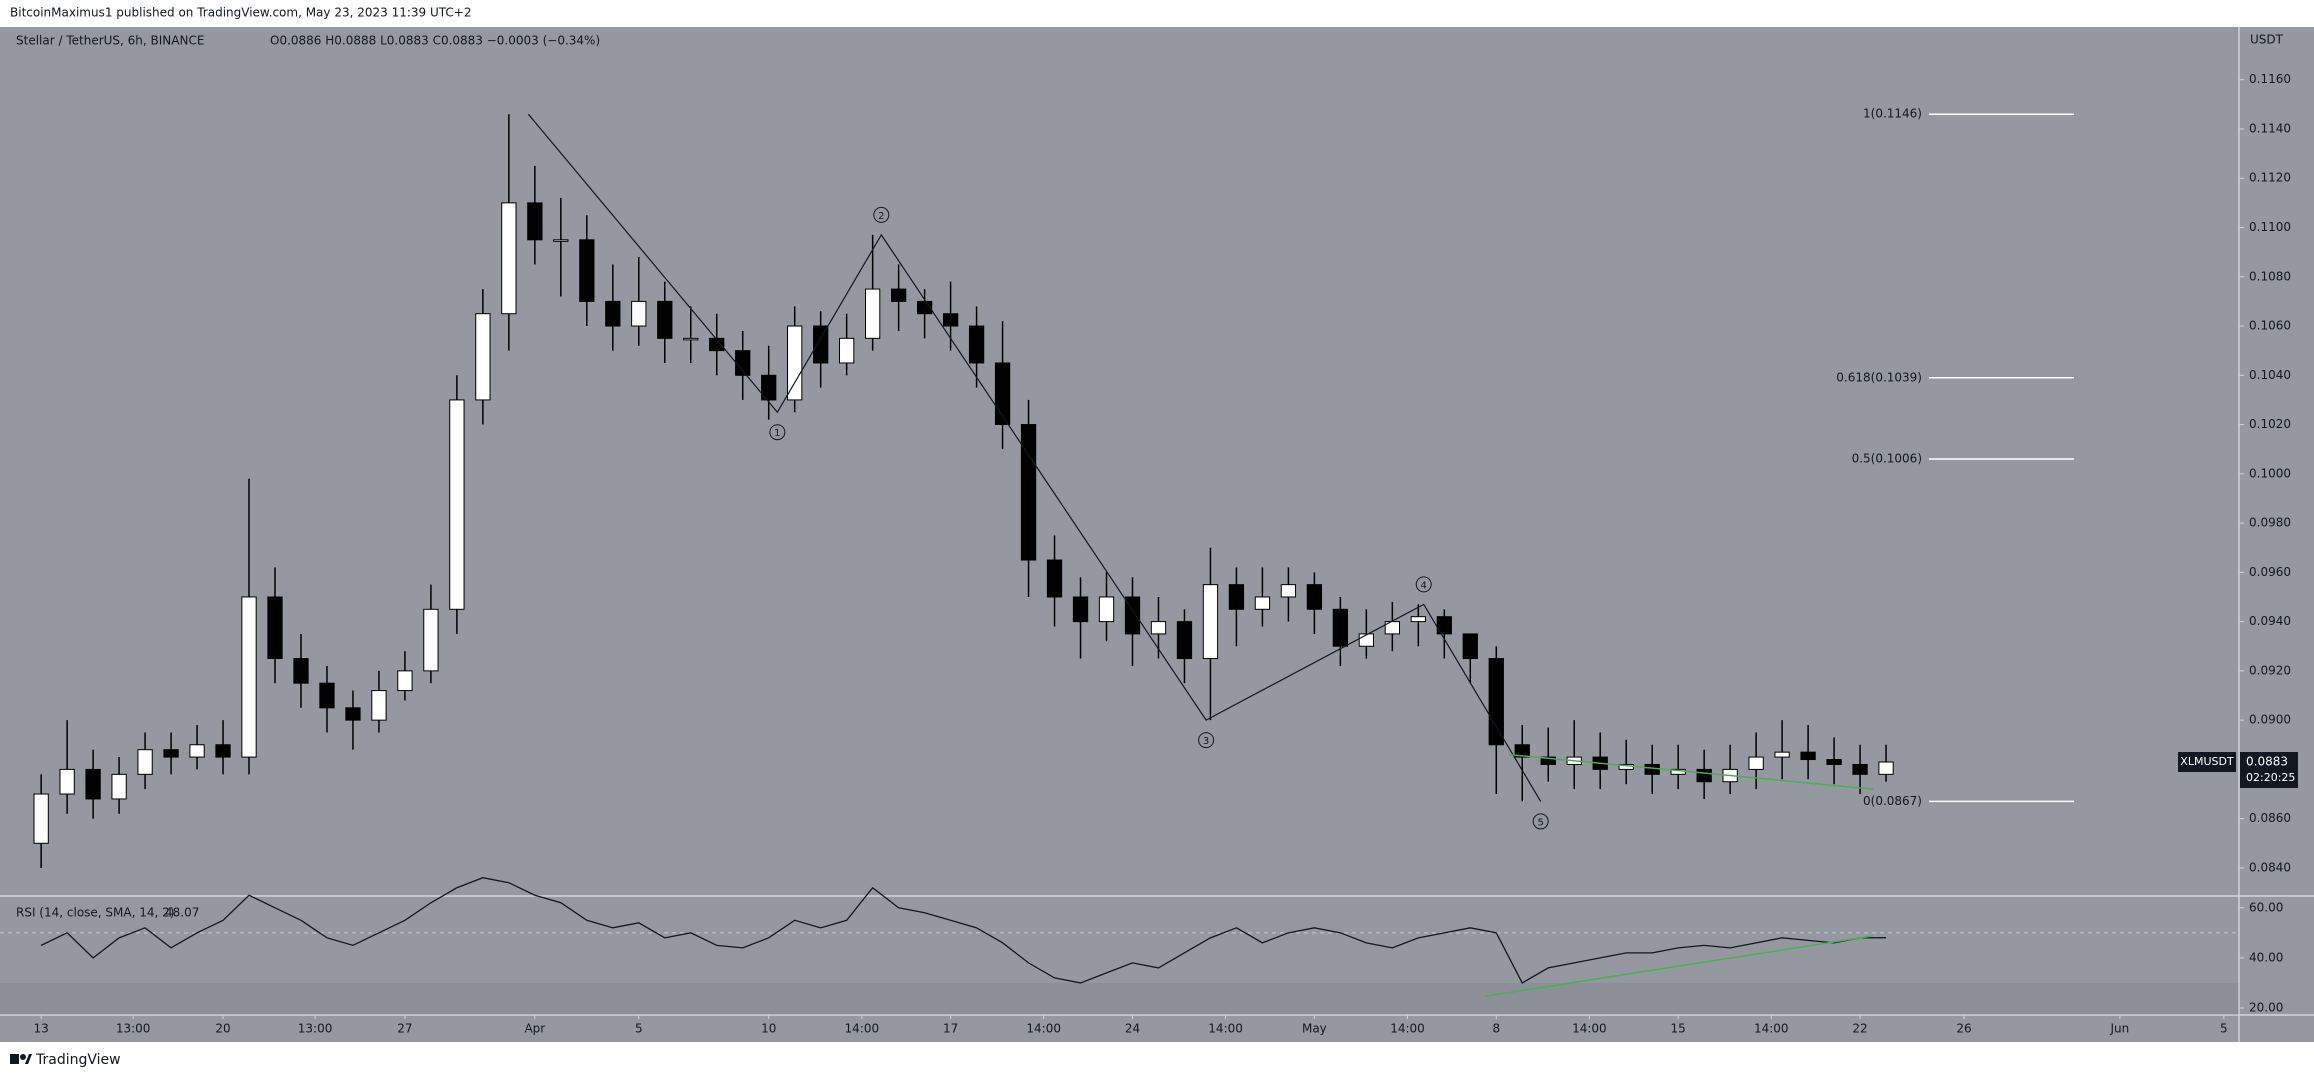  I want to click on wave-label: 4, so click(1424, 585).